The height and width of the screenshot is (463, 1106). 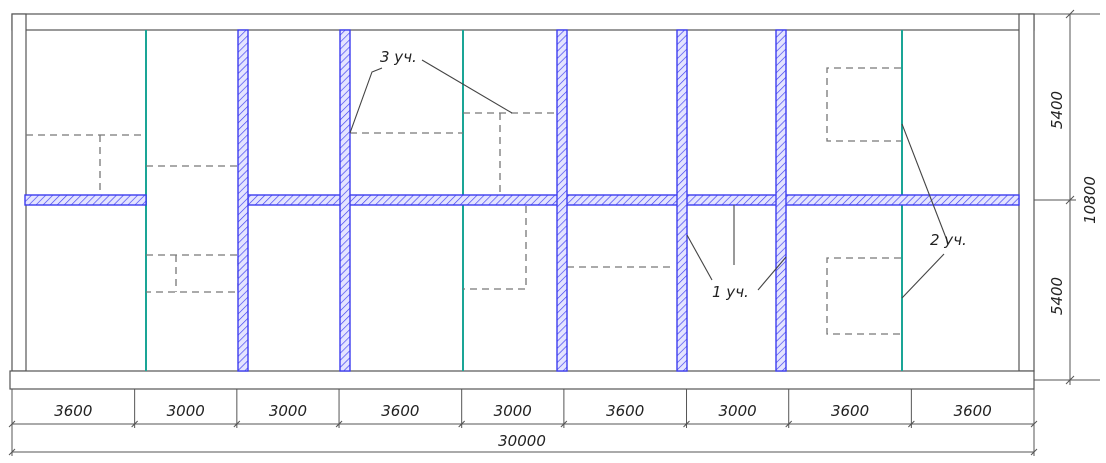 I want to click on bottom-dimension-chain, so click(x=523, y=422).